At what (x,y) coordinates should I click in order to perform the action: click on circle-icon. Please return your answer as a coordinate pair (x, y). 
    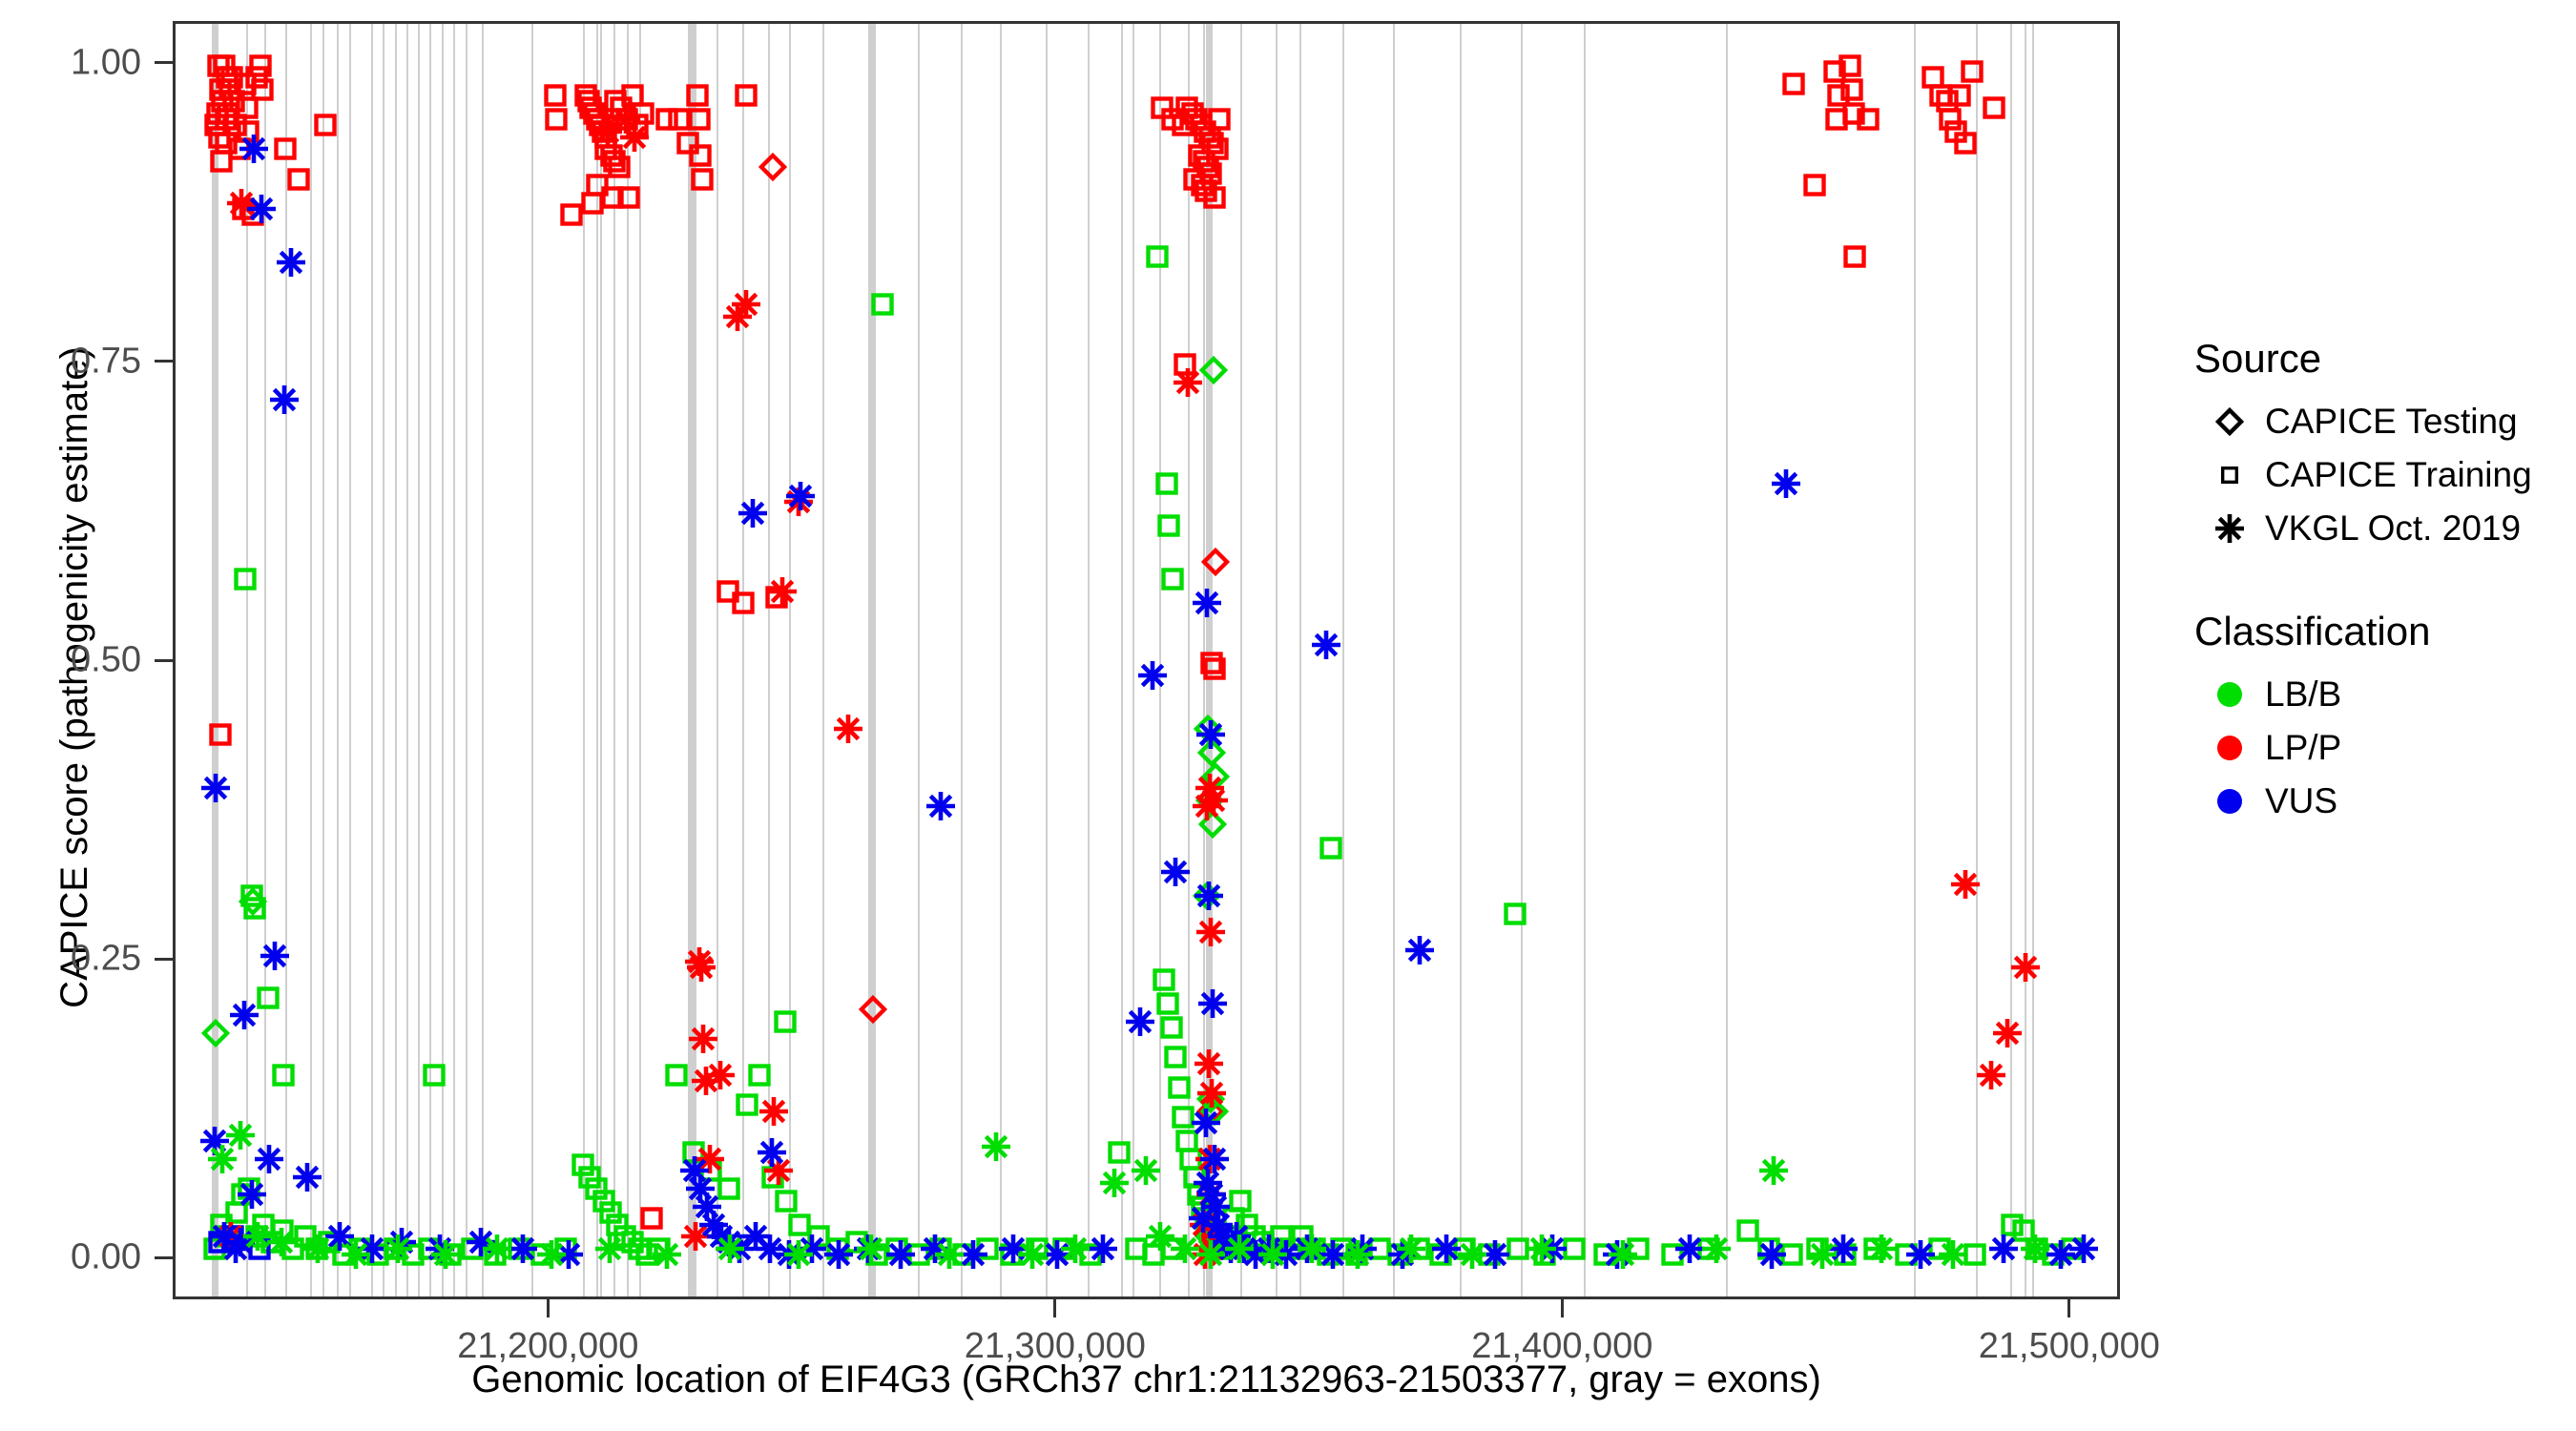
    Looking at the image, I should click on (2229, 748).